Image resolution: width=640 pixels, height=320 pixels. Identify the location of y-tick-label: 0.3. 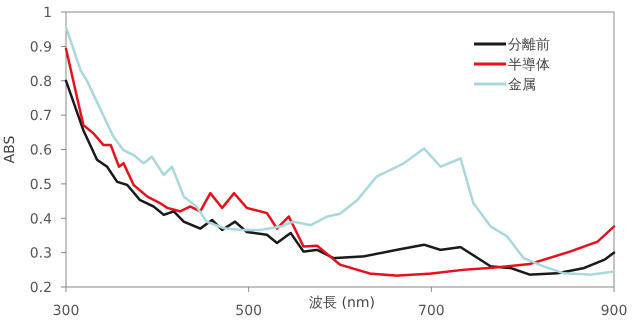
(41, 254).